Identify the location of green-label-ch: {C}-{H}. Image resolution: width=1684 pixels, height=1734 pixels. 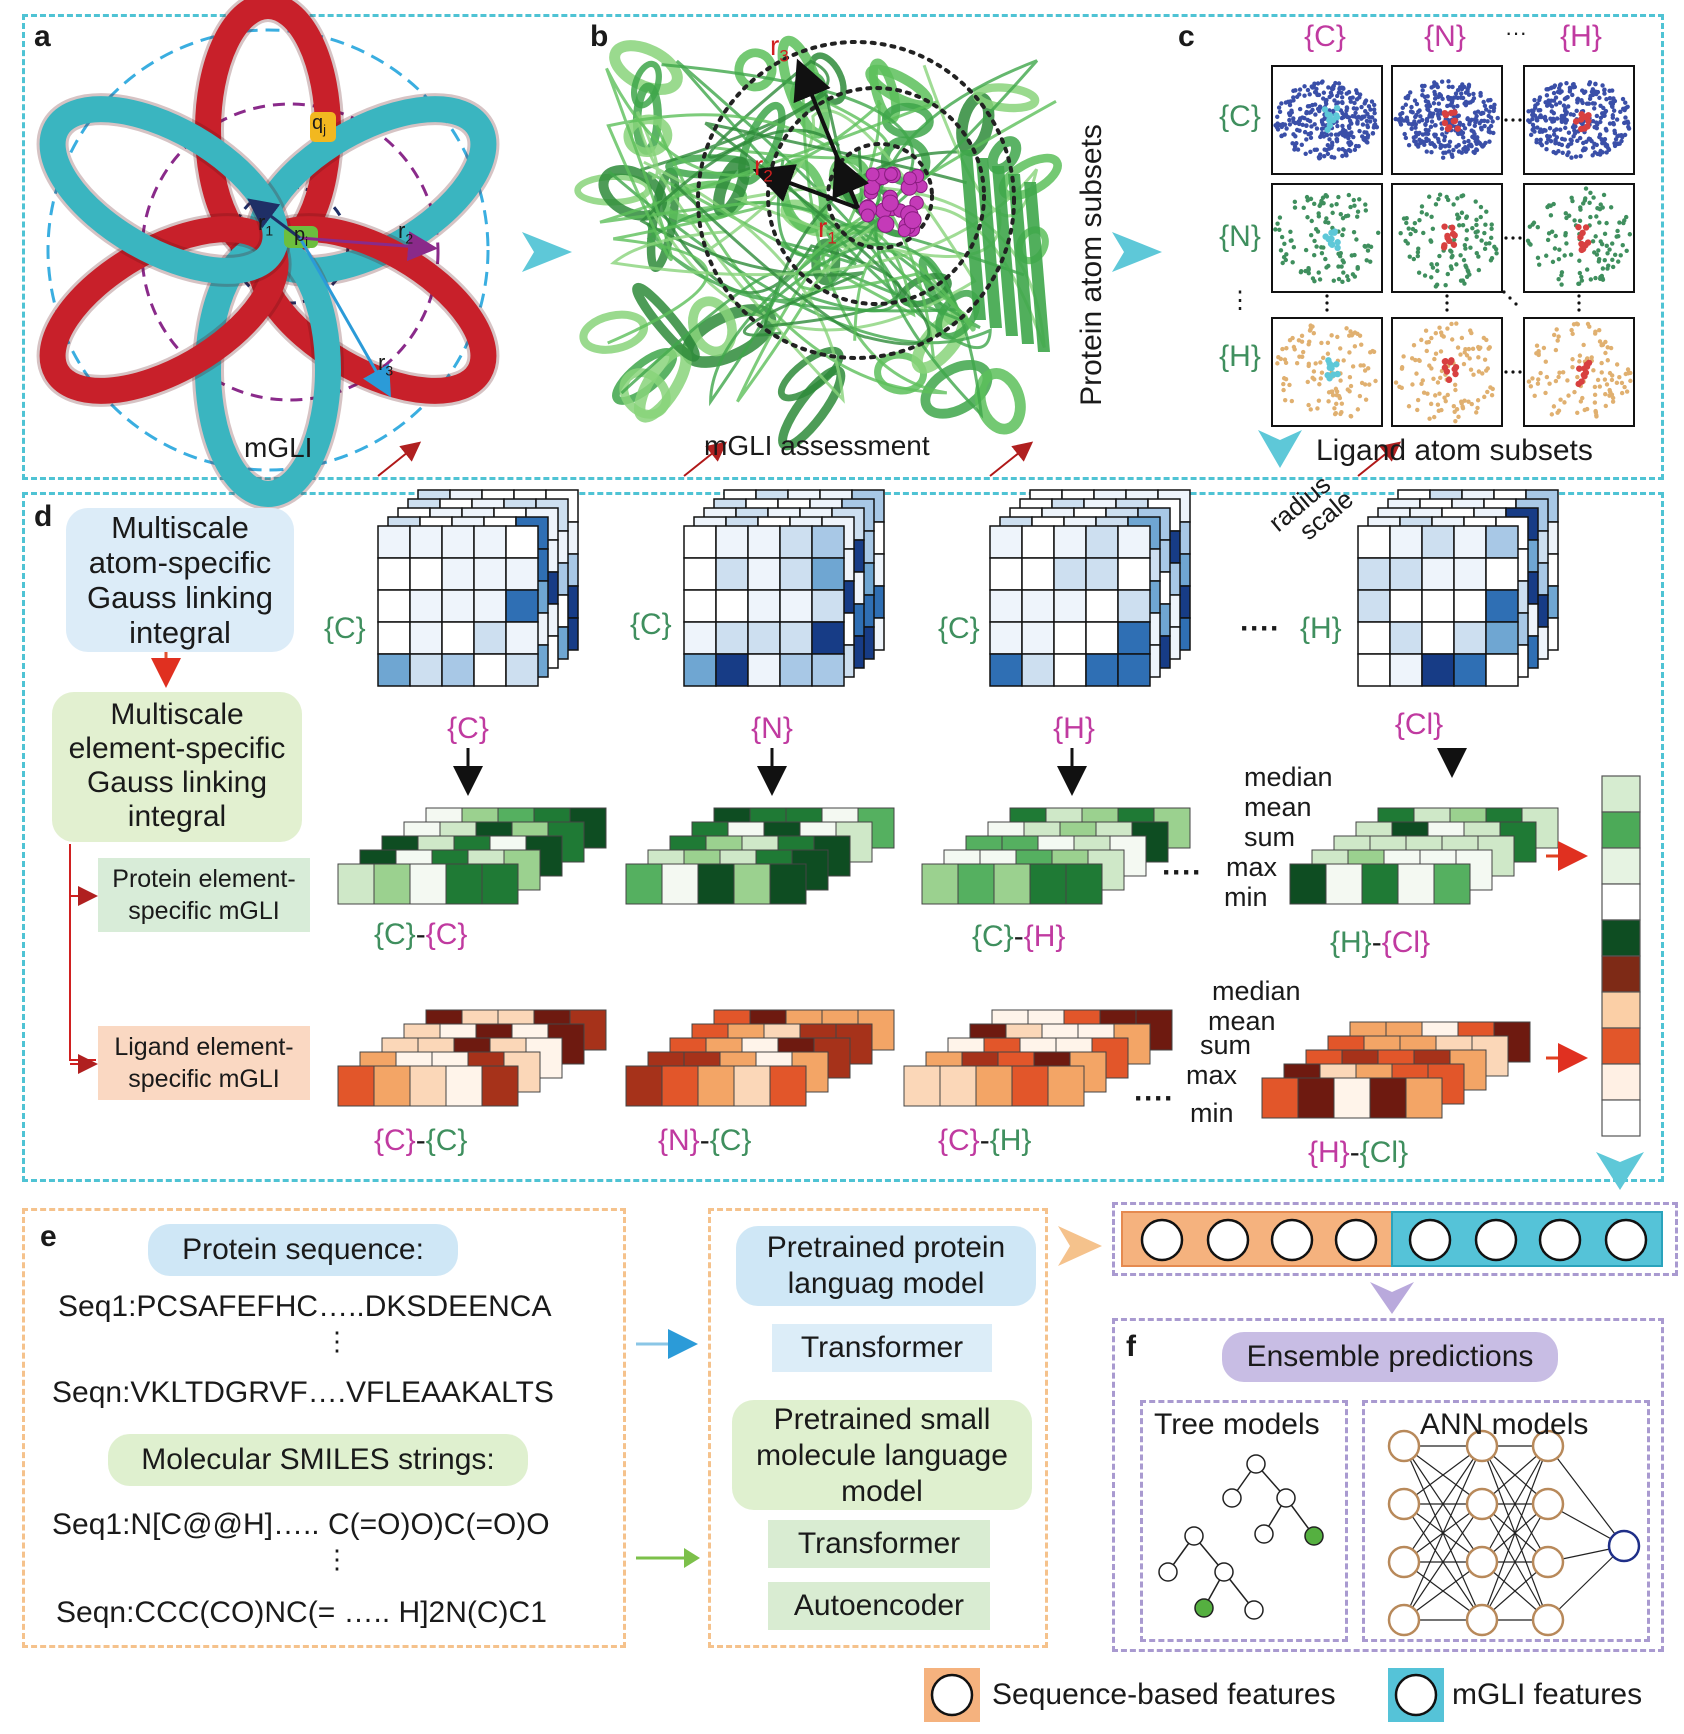
(1019, 936).